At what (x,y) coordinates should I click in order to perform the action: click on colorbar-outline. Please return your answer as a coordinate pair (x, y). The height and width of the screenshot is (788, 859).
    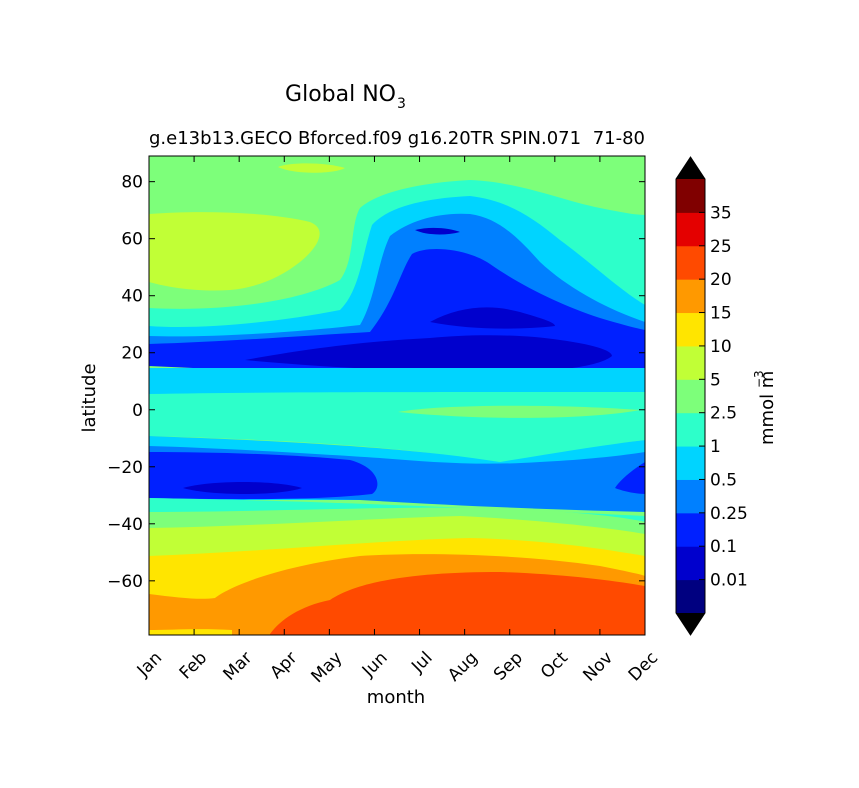
    Looking at the image, I should click on (690, 396).